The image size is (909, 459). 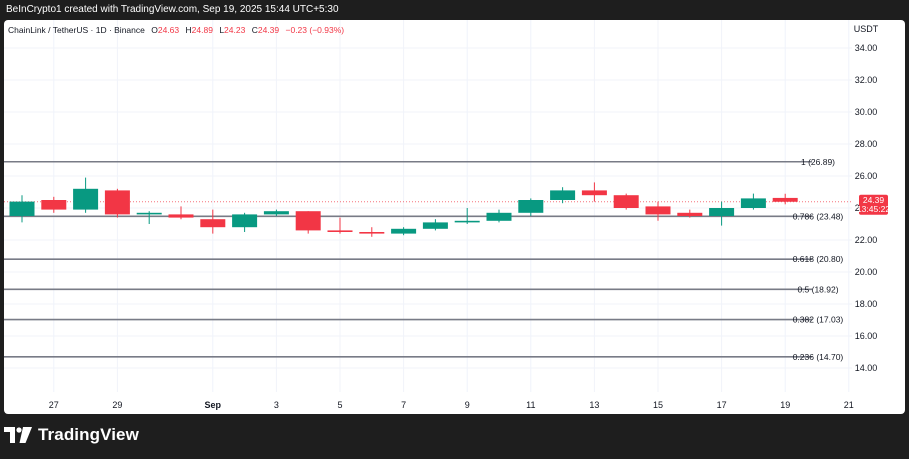 I want to click on time-tick-label: 5, so click(x=339, y=405).